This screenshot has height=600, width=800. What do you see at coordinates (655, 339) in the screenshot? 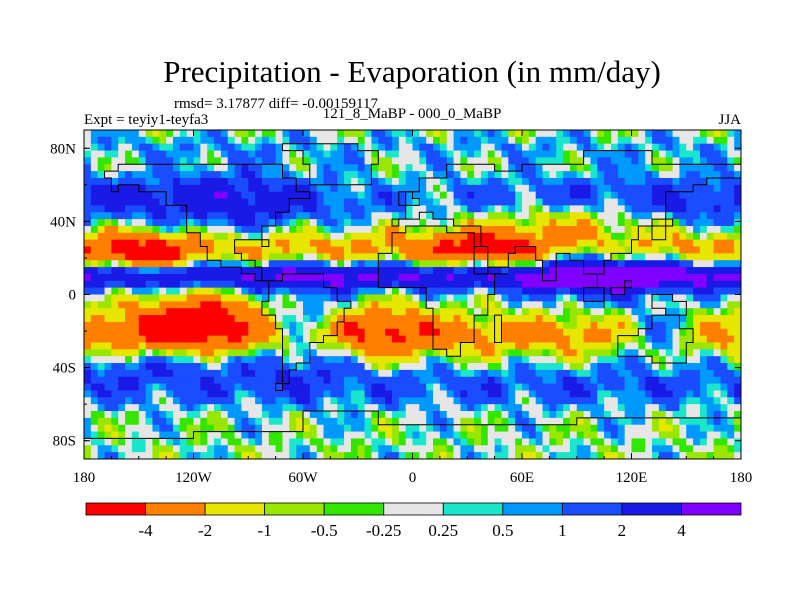
I see `coastline` at bounding box center [655, 339].